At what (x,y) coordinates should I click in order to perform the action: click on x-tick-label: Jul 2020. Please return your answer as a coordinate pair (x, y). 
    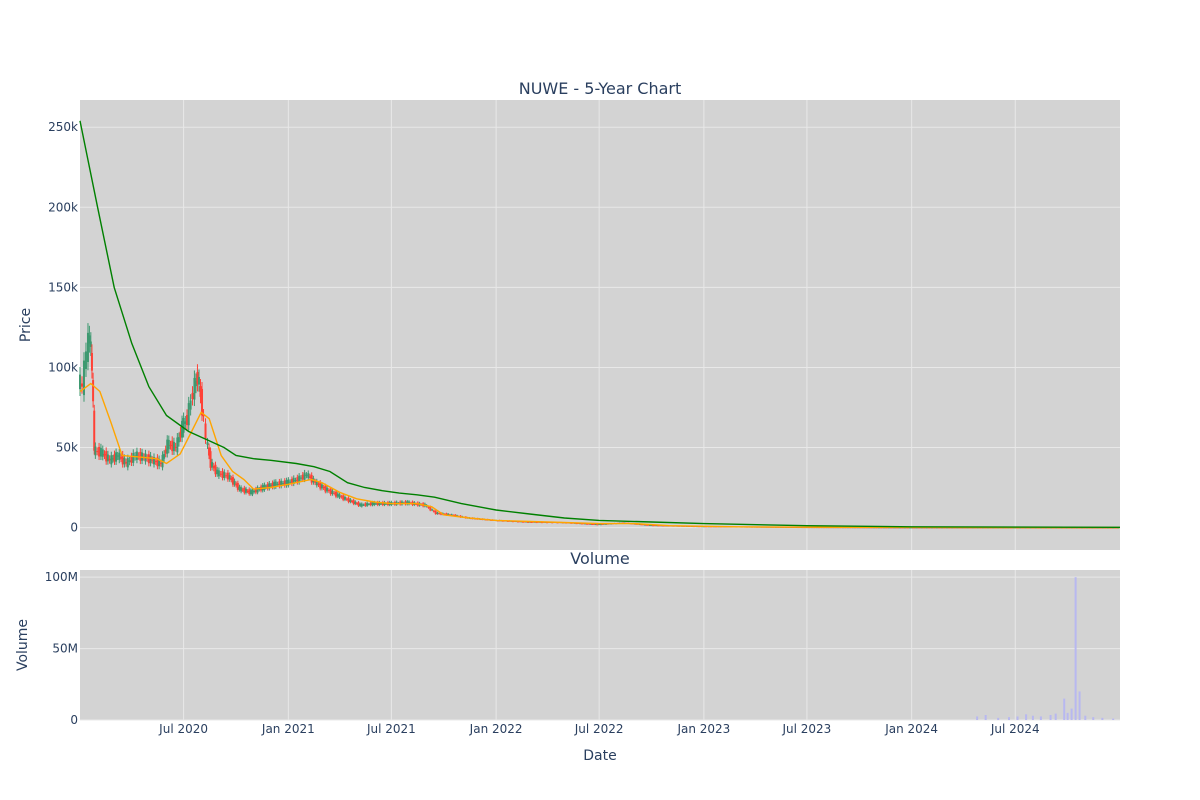
    Looking at the image, I should click on (183, 729).